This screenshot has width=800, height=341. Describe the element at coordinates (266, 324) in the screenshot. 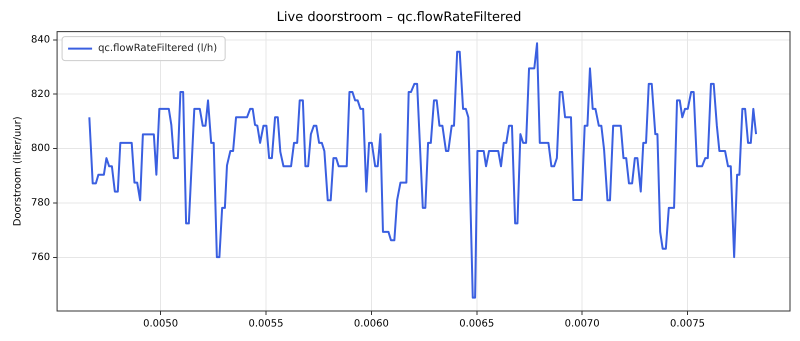

I see `x-tick-label: 0.0055` at that location.